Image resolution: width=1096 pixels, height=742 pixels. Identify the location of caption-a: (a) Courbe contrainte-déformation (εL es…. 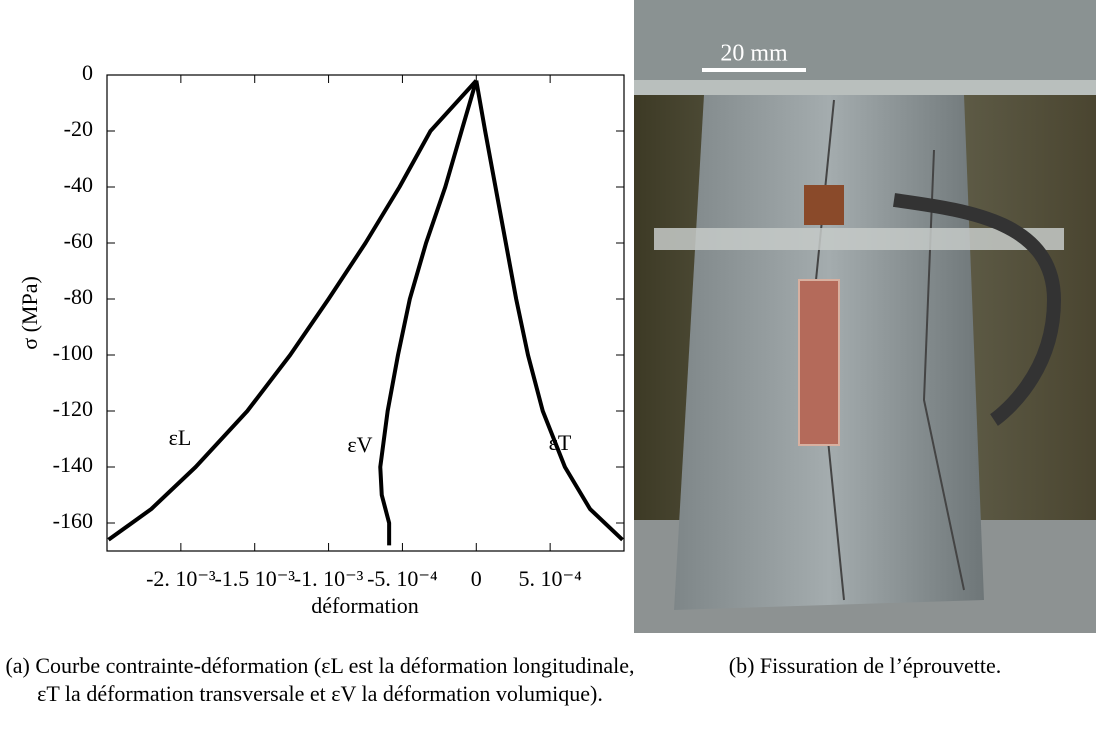
(320, 679).